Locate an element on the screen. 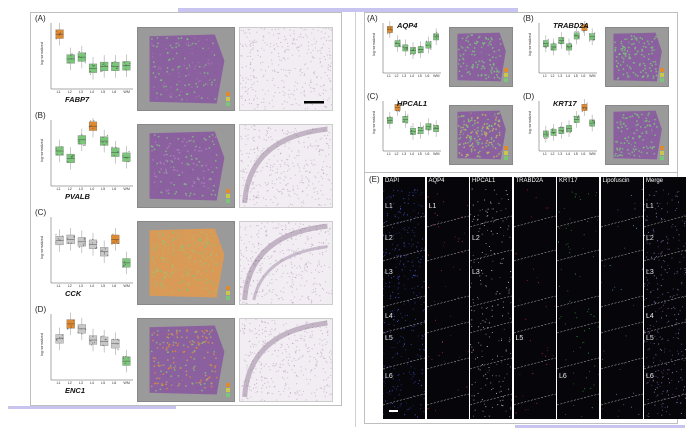 The width and height of the screenshot is (695, 434). layer-label: L5 is located at coordinates (519, 338).